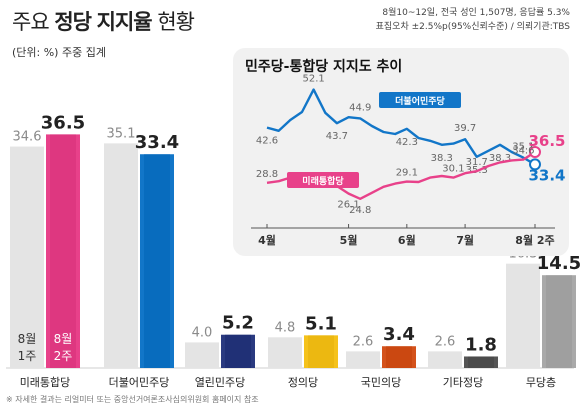 The image size is (580, 411). Describe the element at coordinates (407, 173) in the screenshot. I see `line-data-label: 29.1` at that location.